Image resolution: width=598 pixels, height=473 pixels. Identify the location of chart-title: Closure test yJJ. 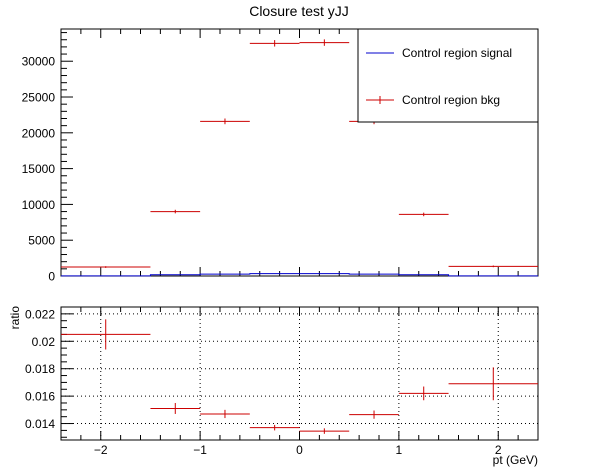
(299, 11).